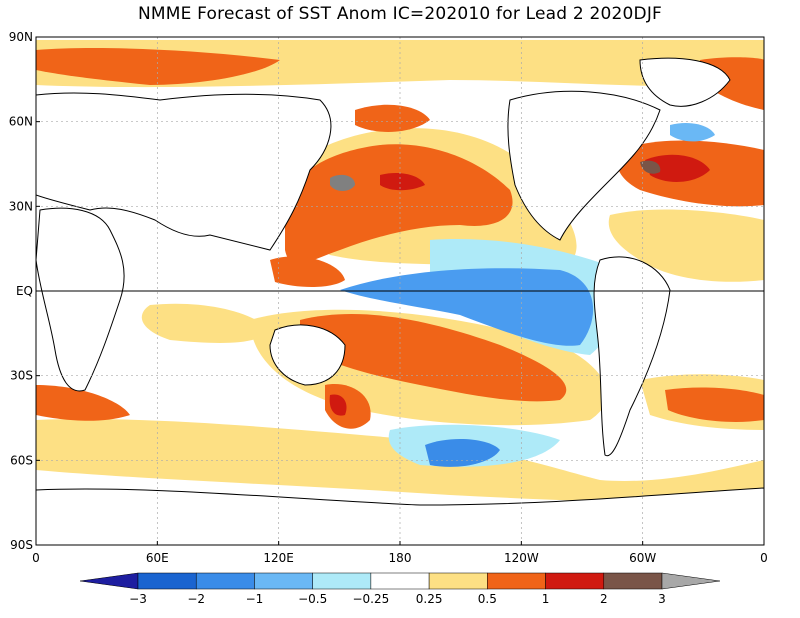 The image size is (800, 618). I want to click on colorbar-high-arrow, so click(691, 581).